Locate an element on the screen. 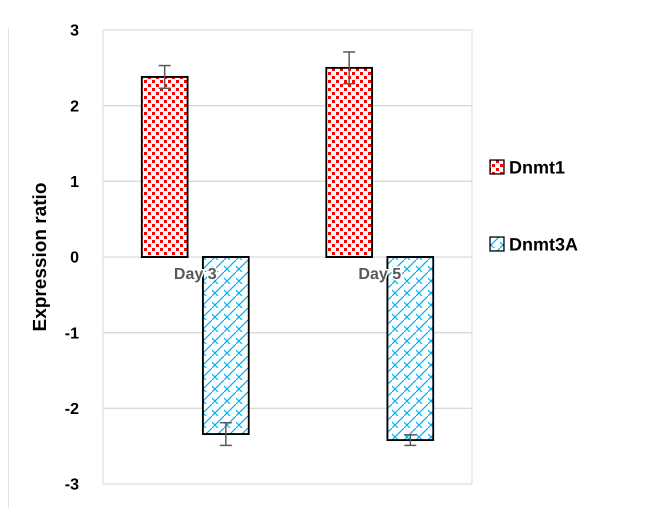 The height and width of the screenshot is (516, 655). y-tick-label: 2 is located at coordinates (75, 107).